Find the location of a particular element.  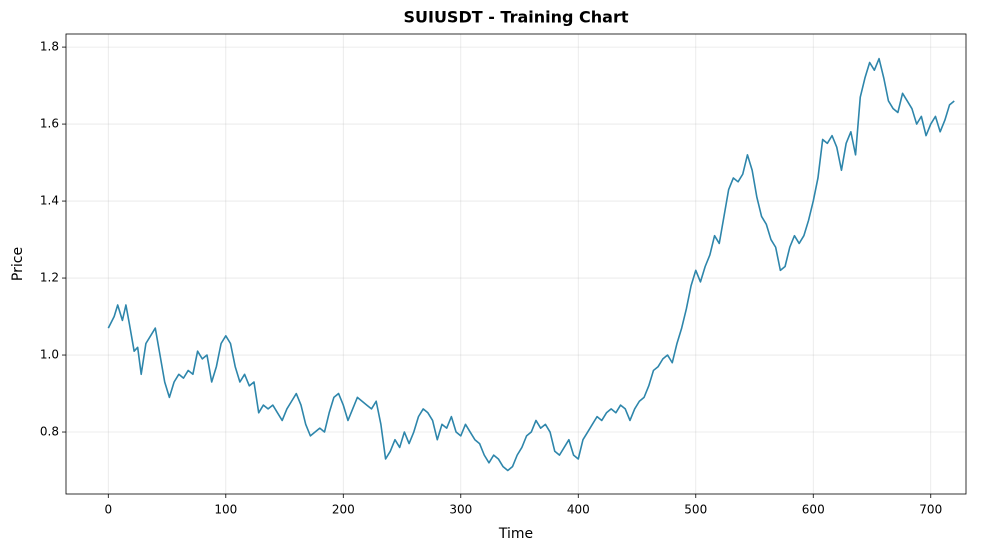

chart-title: SUIUSDT - Training Chart is located at coordinates (515, 17).